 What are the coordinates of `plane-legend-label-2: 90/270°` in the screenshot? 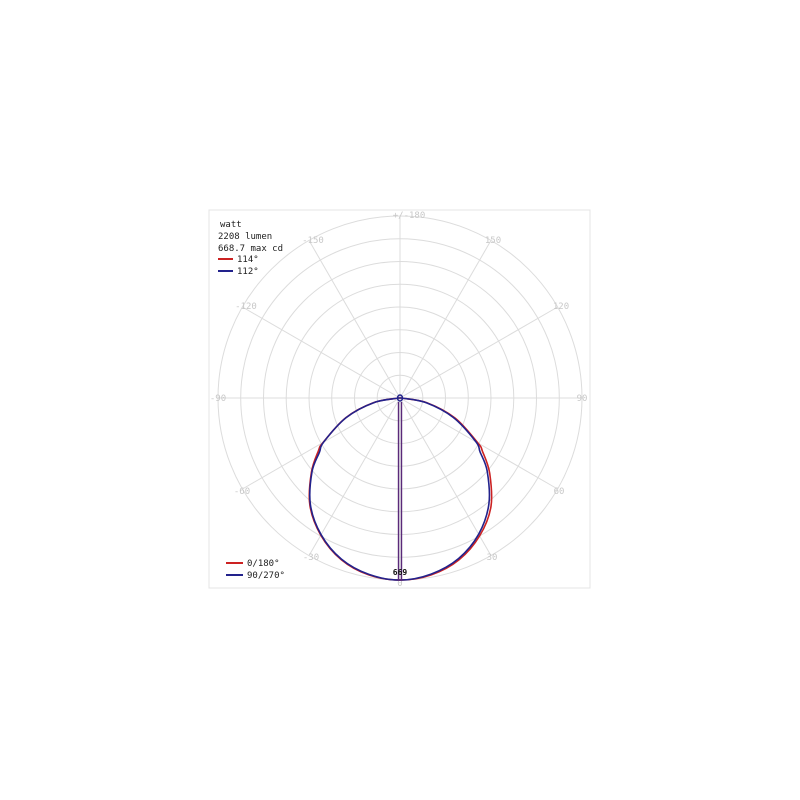 It's located at (266, 576).